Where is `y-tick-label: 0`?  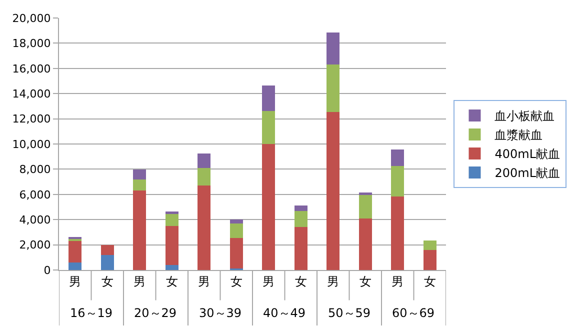
y-tick-label: 0 is located at coordinates (47, 270).